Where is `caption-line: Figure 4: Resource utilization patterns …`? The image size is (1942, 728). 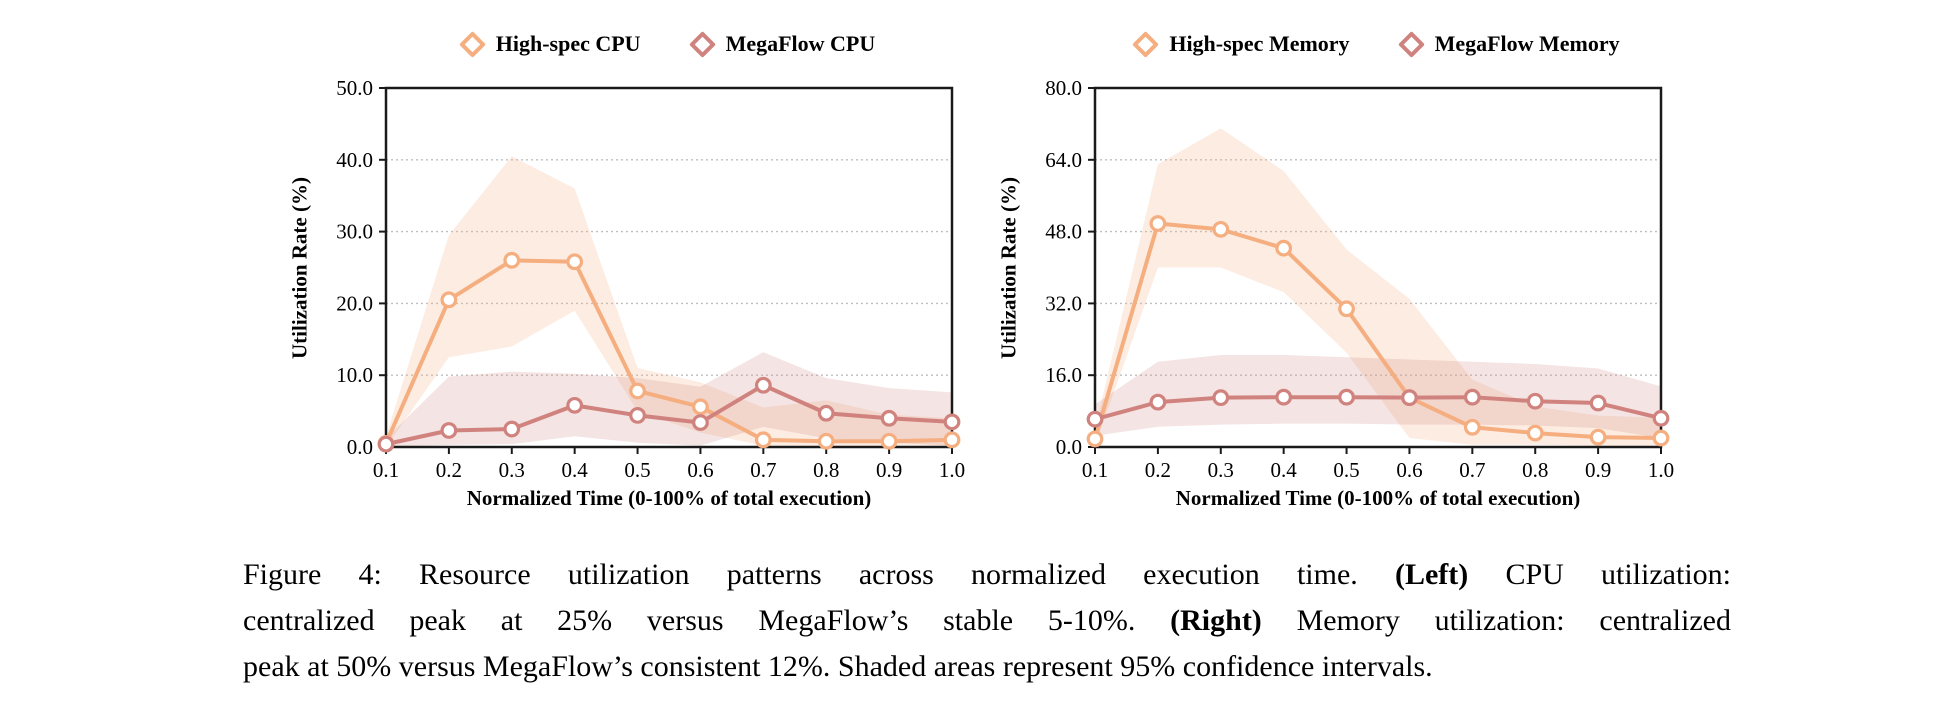
caption-line: Figure 4: Resource utilization patterns … is located at coordinates (987, 574).